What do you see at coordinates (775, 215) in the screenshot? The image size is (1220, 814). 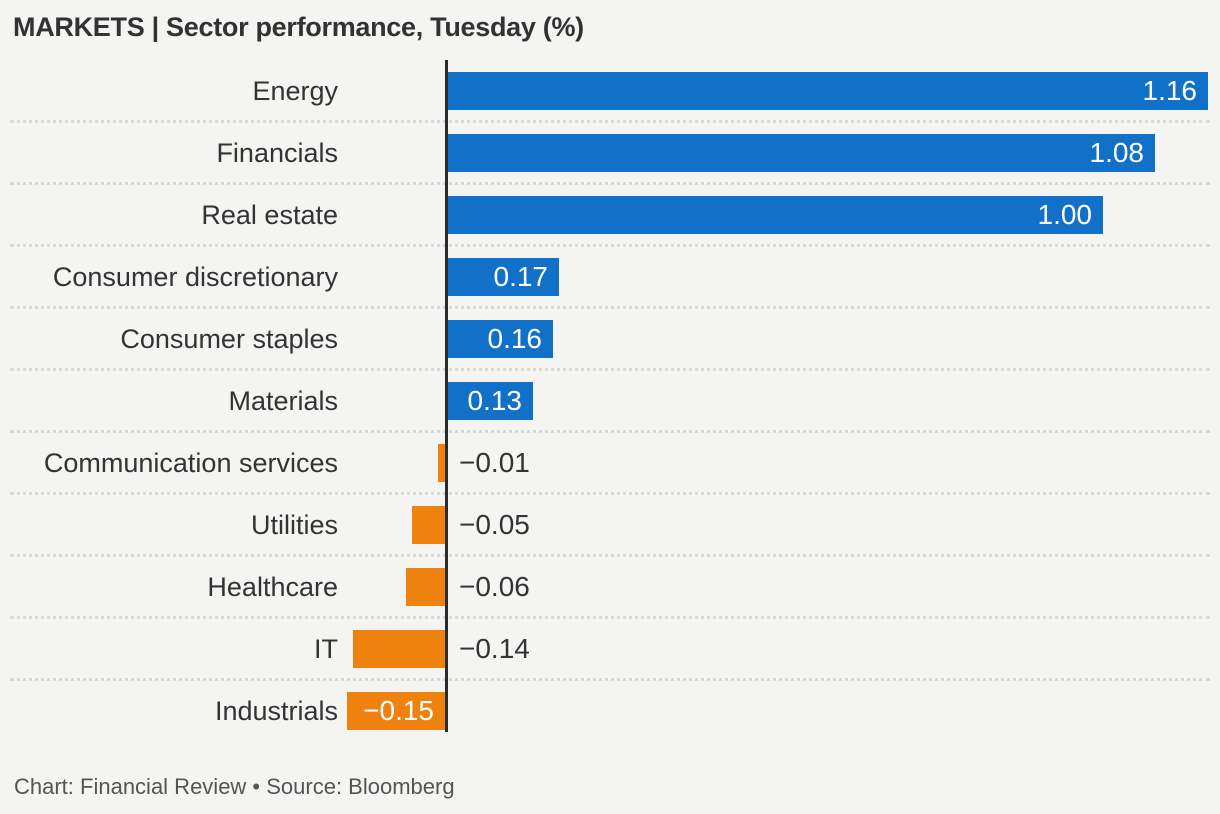 I see `positive-bar: 1.00` at bounding box center [775, 215].